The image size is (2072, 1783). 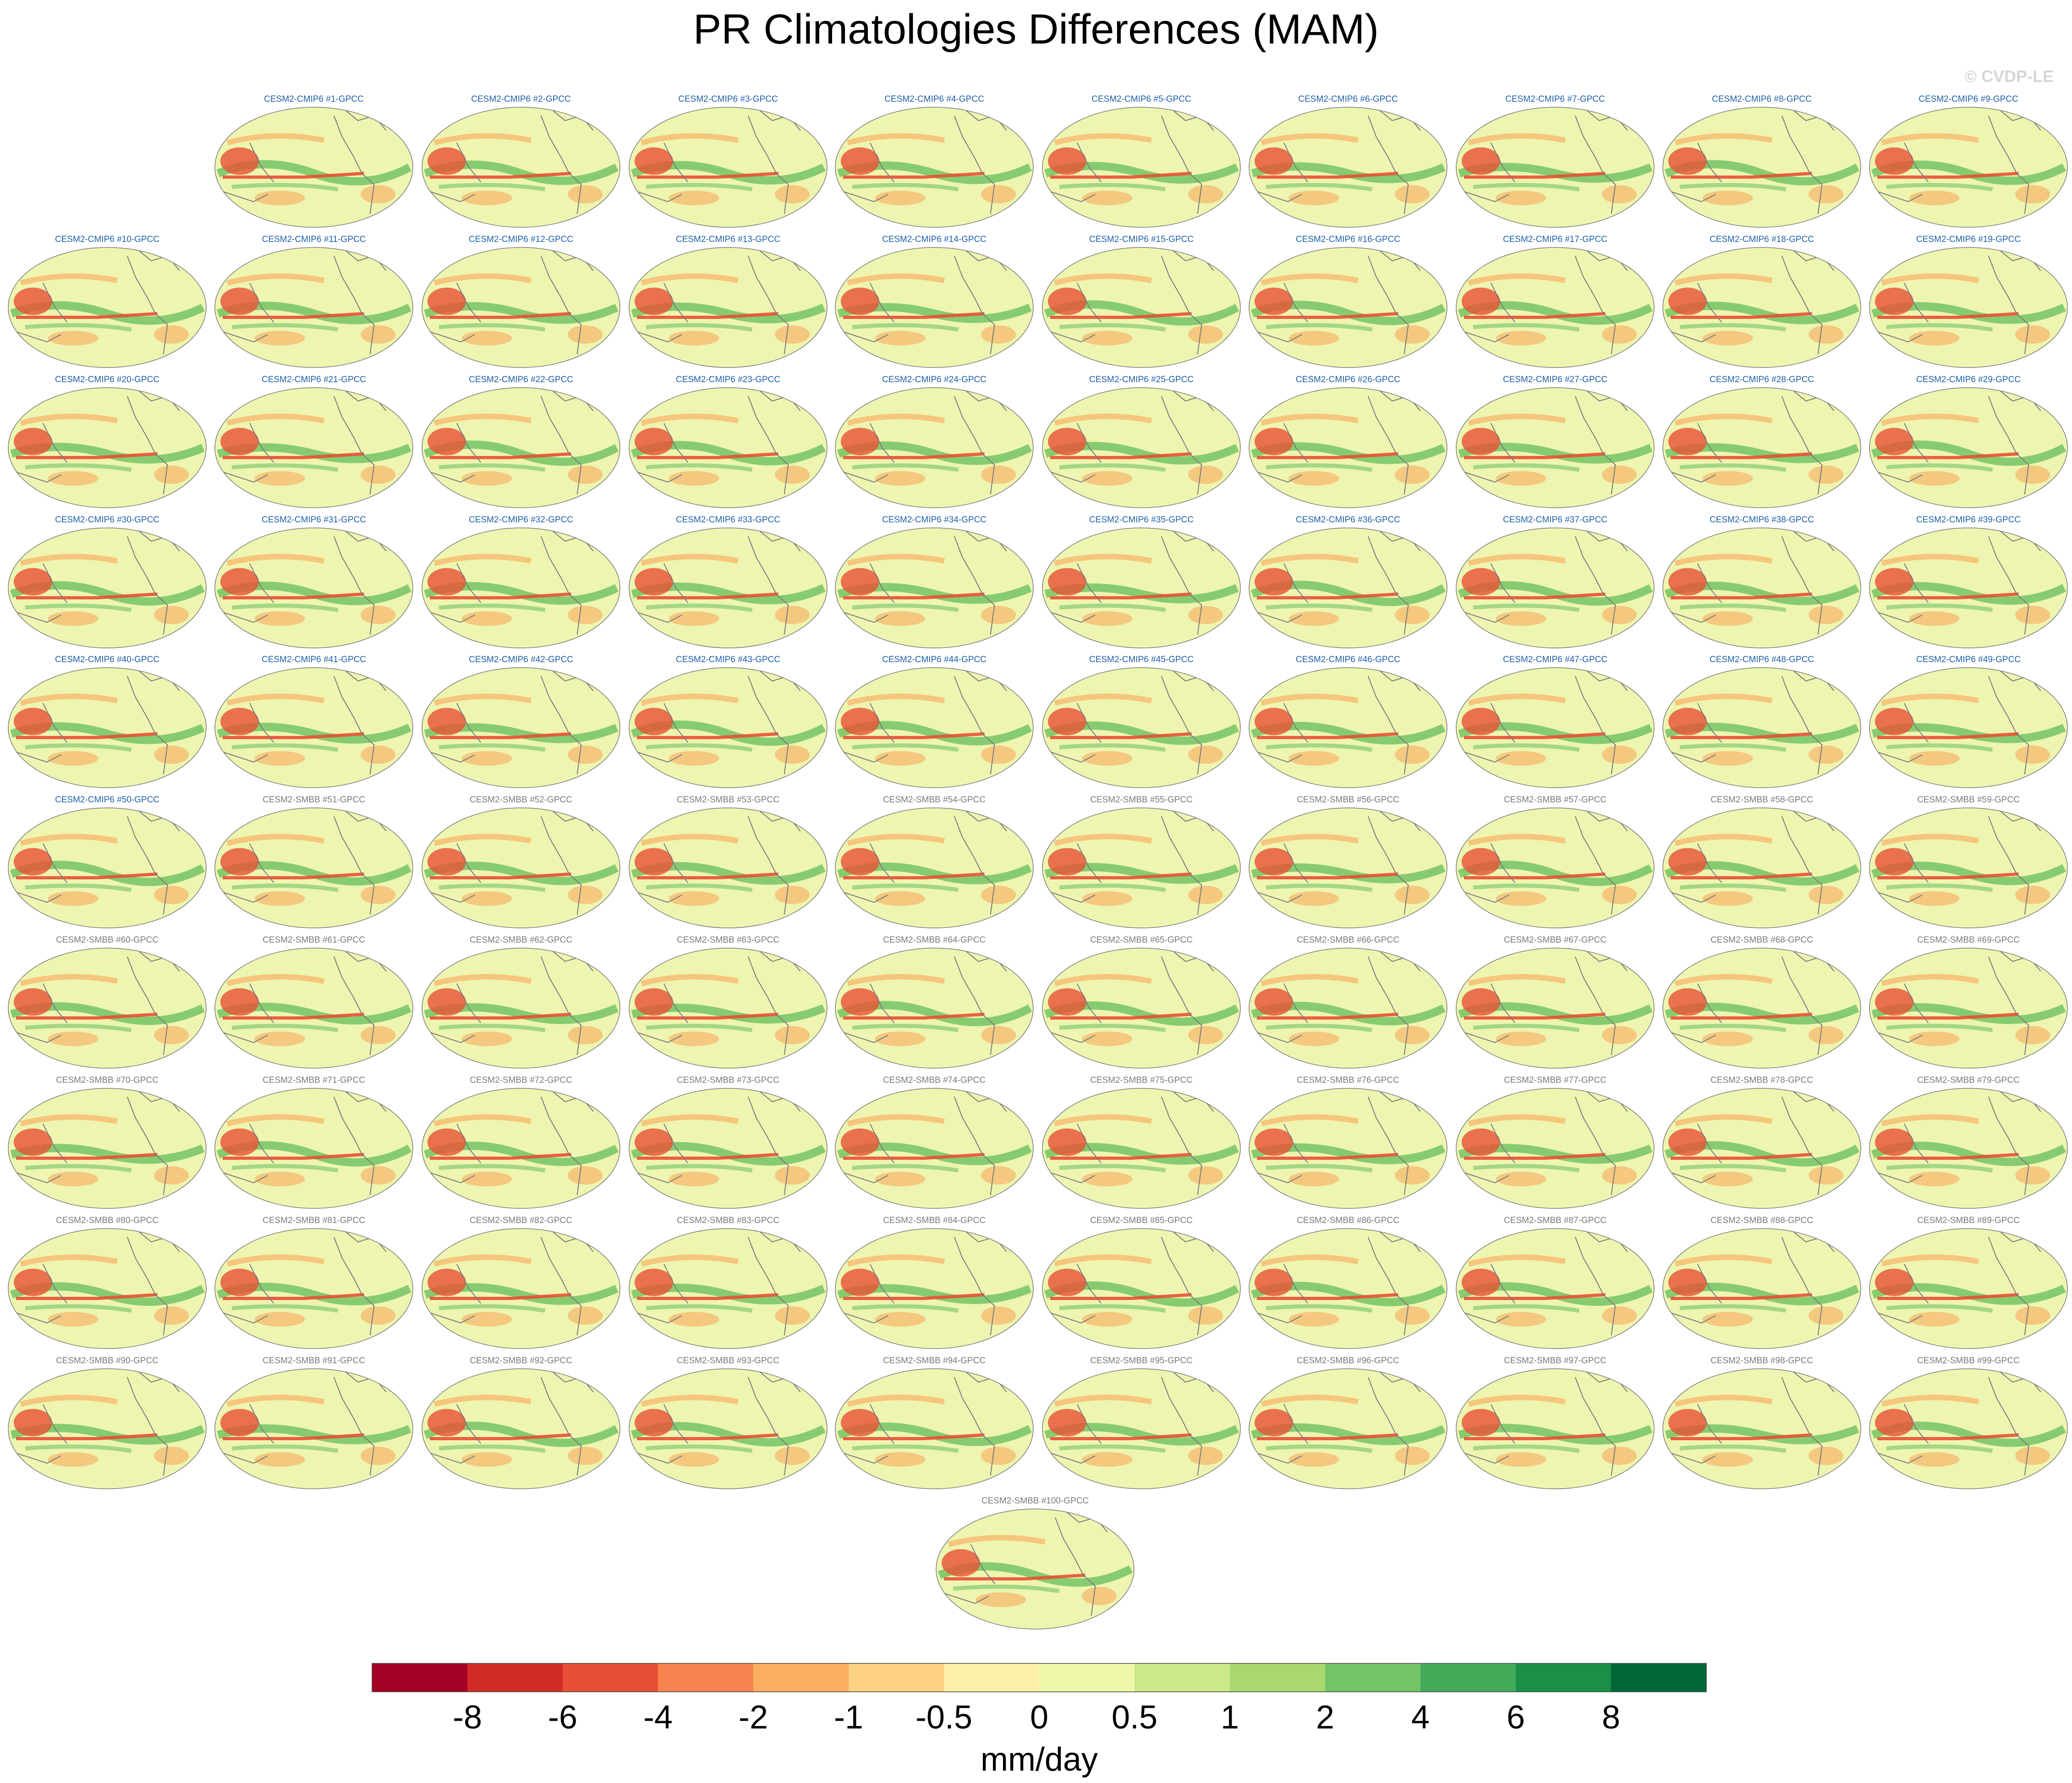 What do you see at coordinates (107, 862) in the screenshot?
I see `map-panel: CESM2-CMIP6 #50-GPCC` at bounding box center [107, 862].